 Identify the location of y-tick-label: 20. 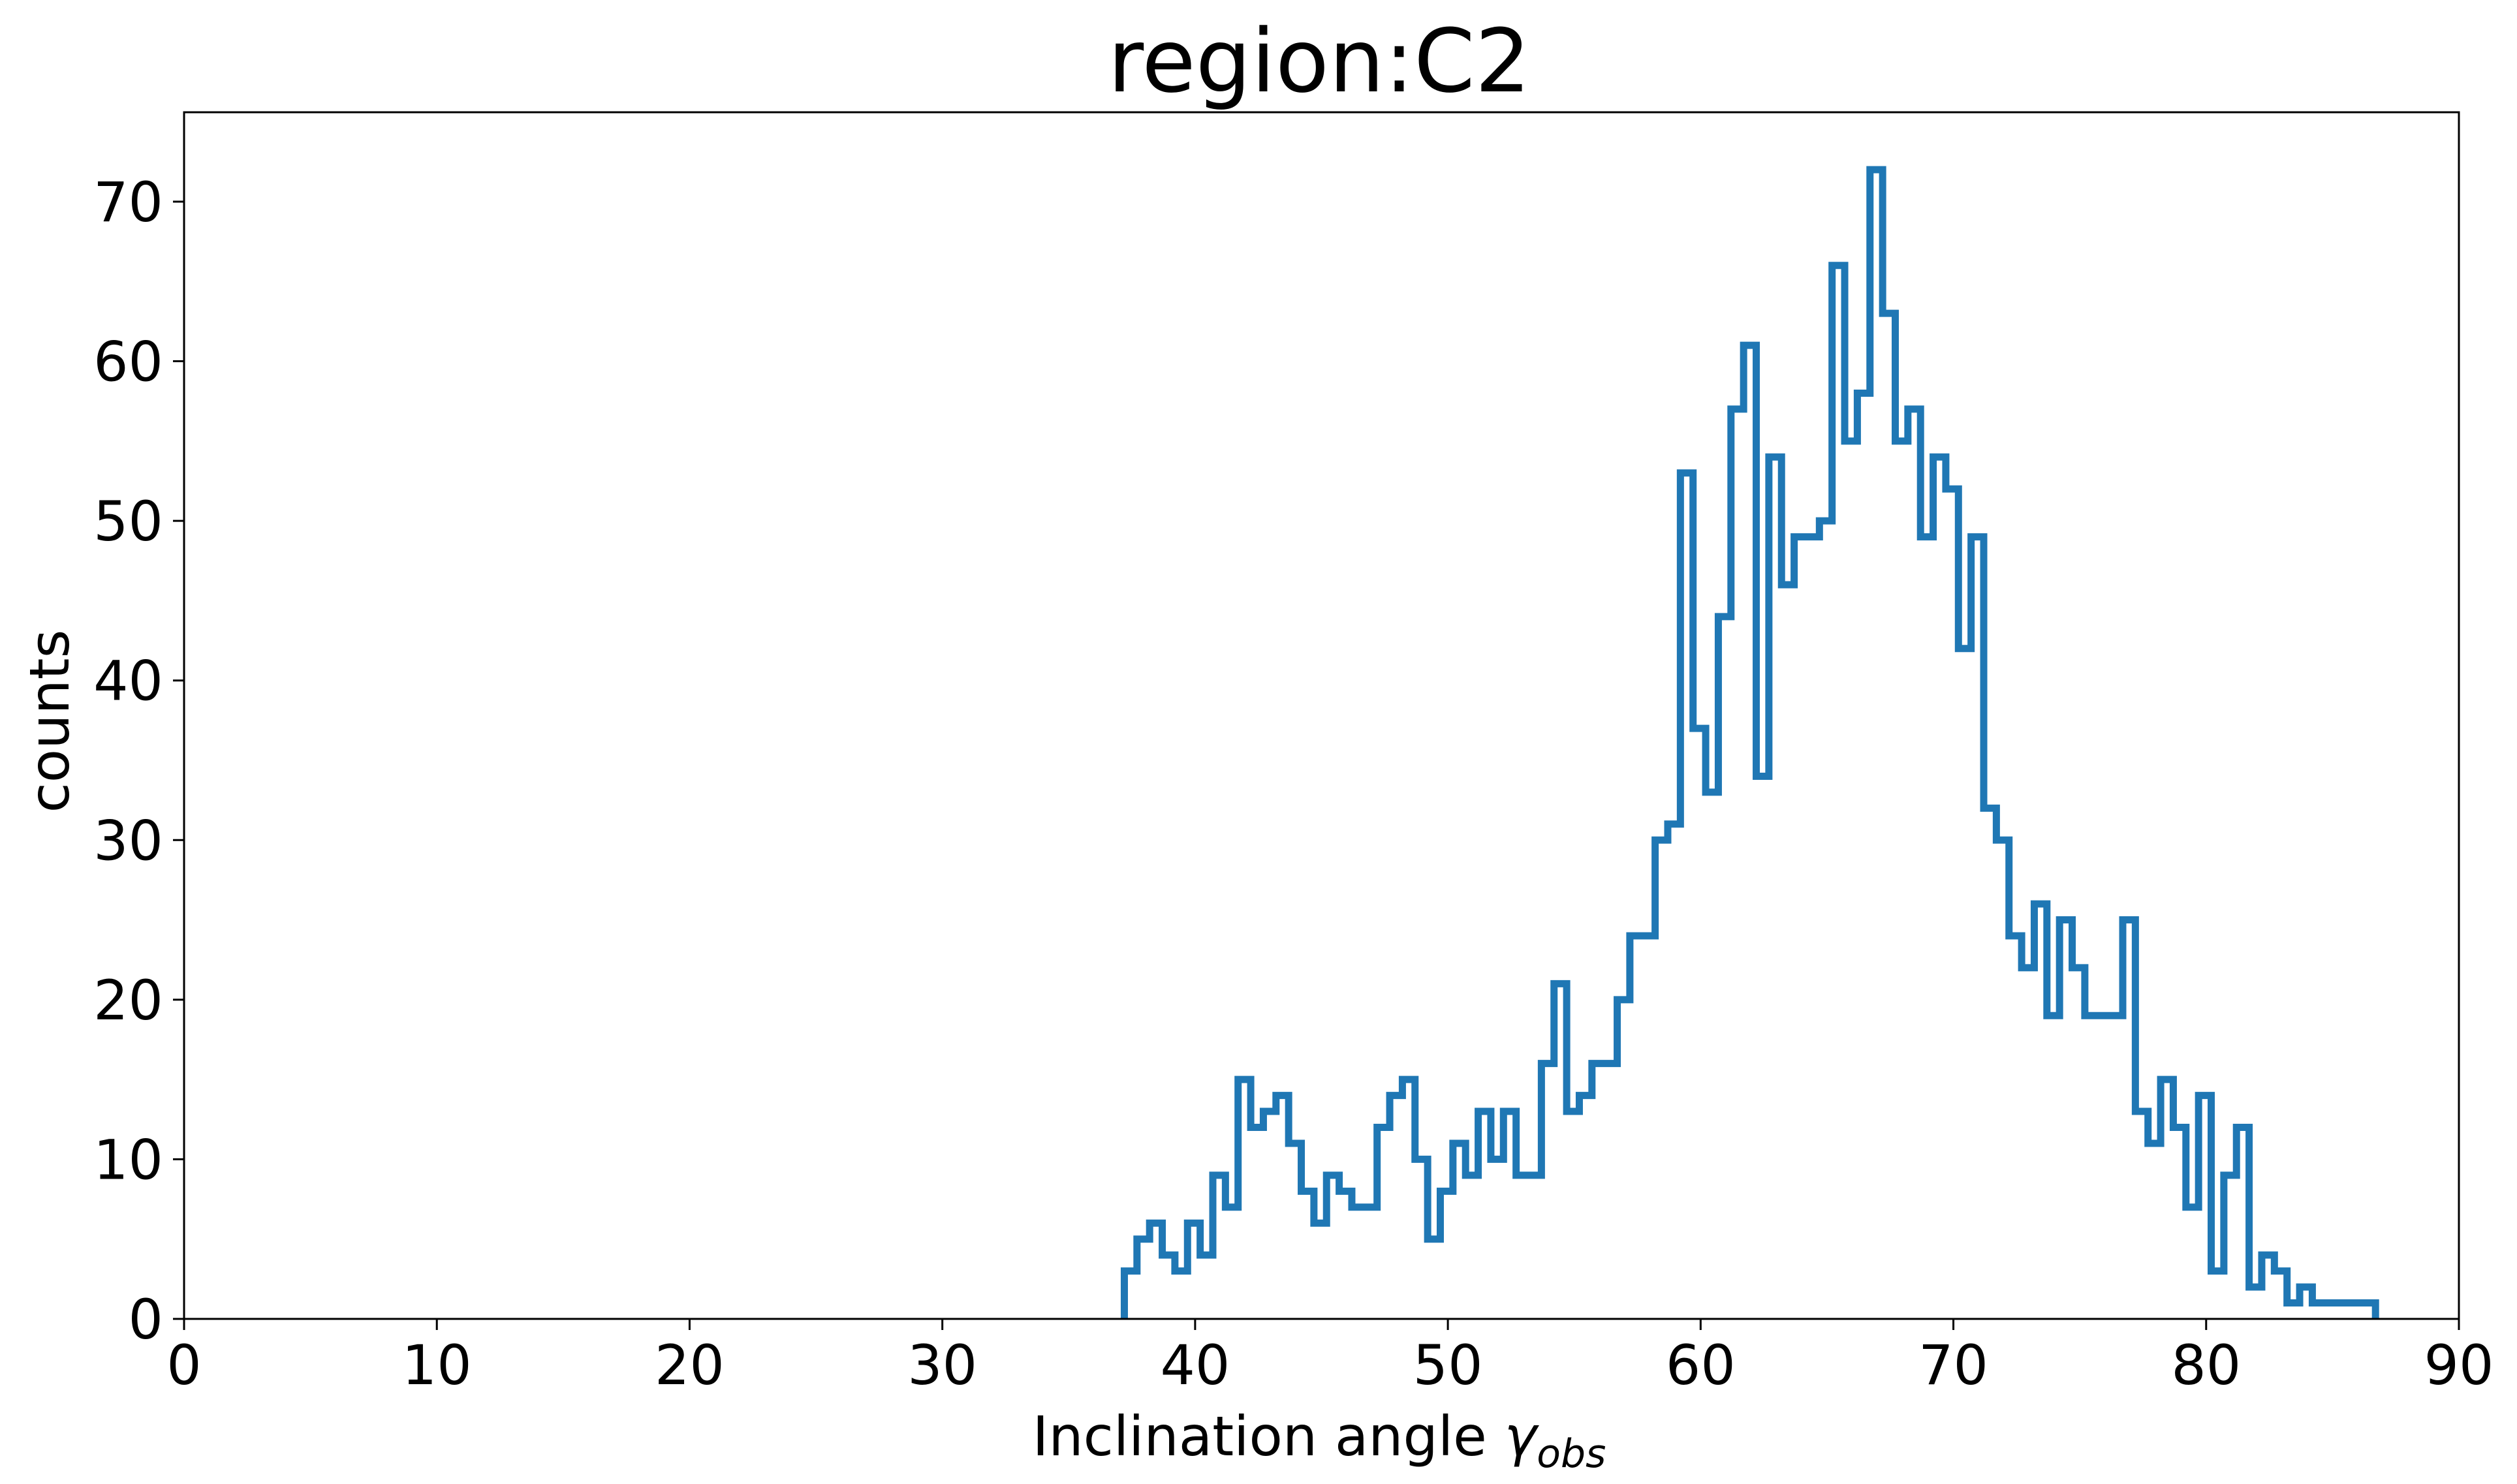
(128, 1000).